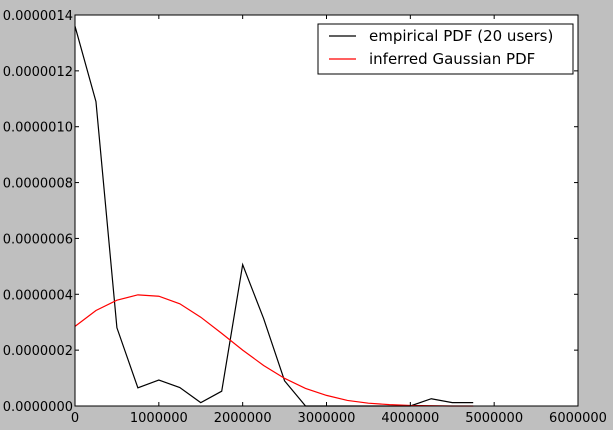 Image resolution: width=613 pixels, height=430 pixels. I want to click on y-tick-label: 0.0000014, so click(38, 16).